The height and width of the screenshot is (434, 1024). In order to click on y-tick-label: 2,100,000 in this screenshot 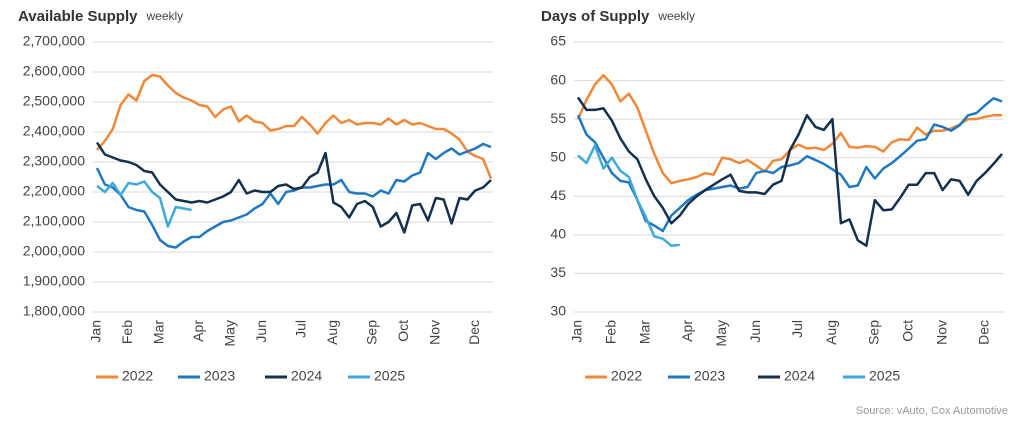, I will do `click(54, 221)`.